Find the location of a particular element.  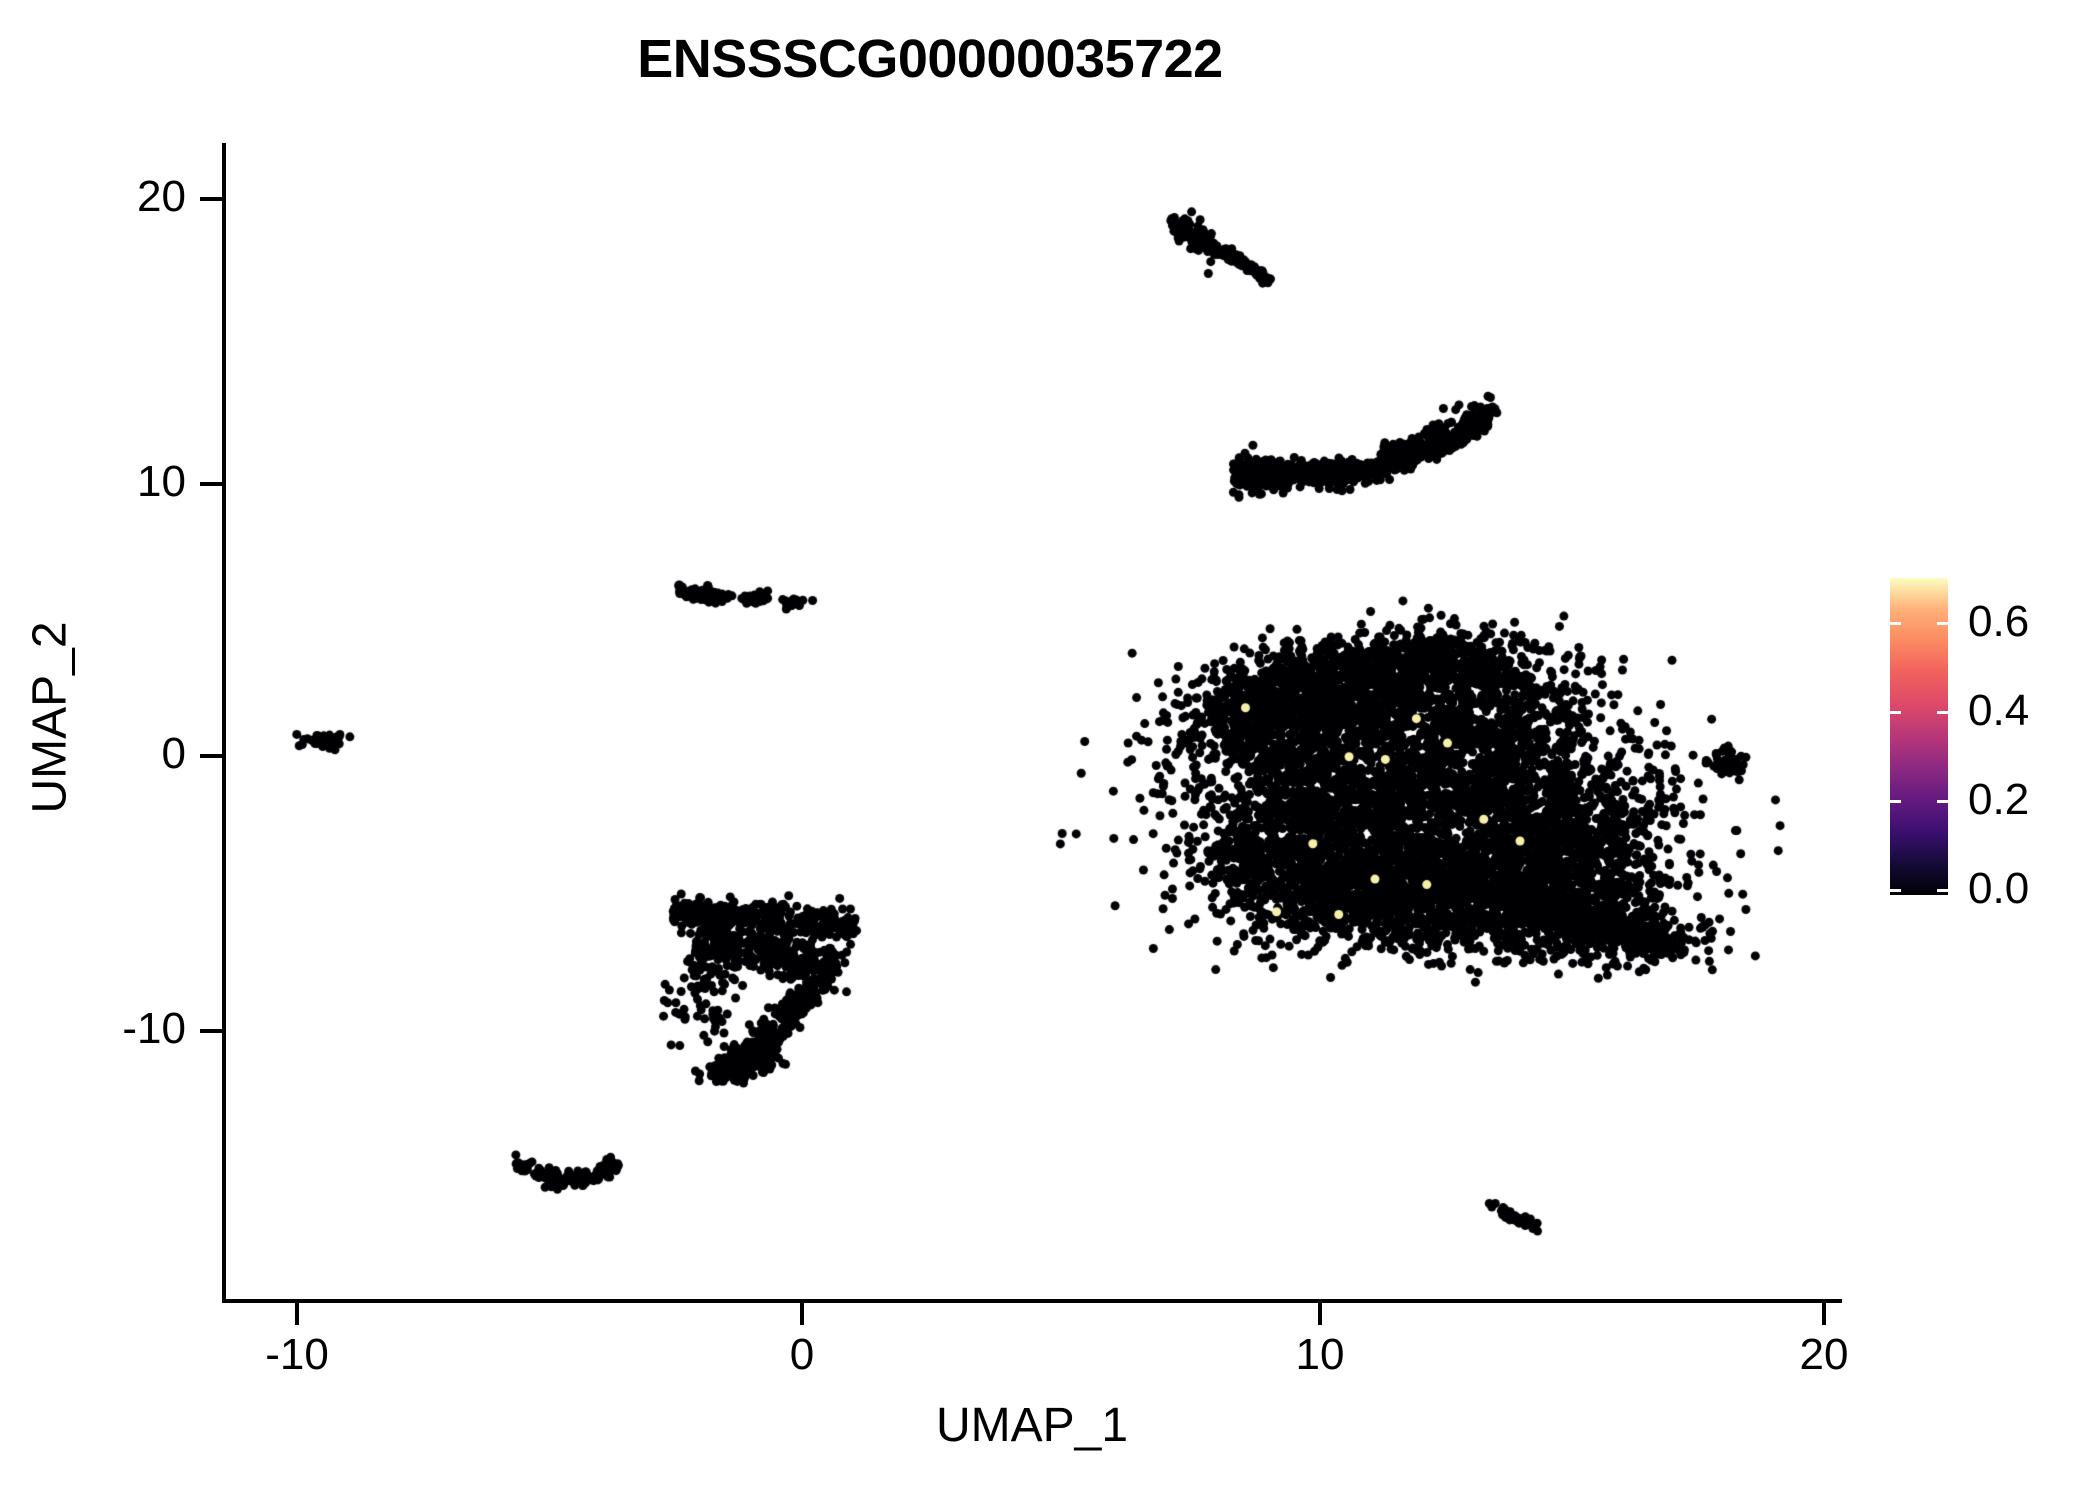

page-title: ENSSSCG00000035722 is located at coordinates (930, 59).